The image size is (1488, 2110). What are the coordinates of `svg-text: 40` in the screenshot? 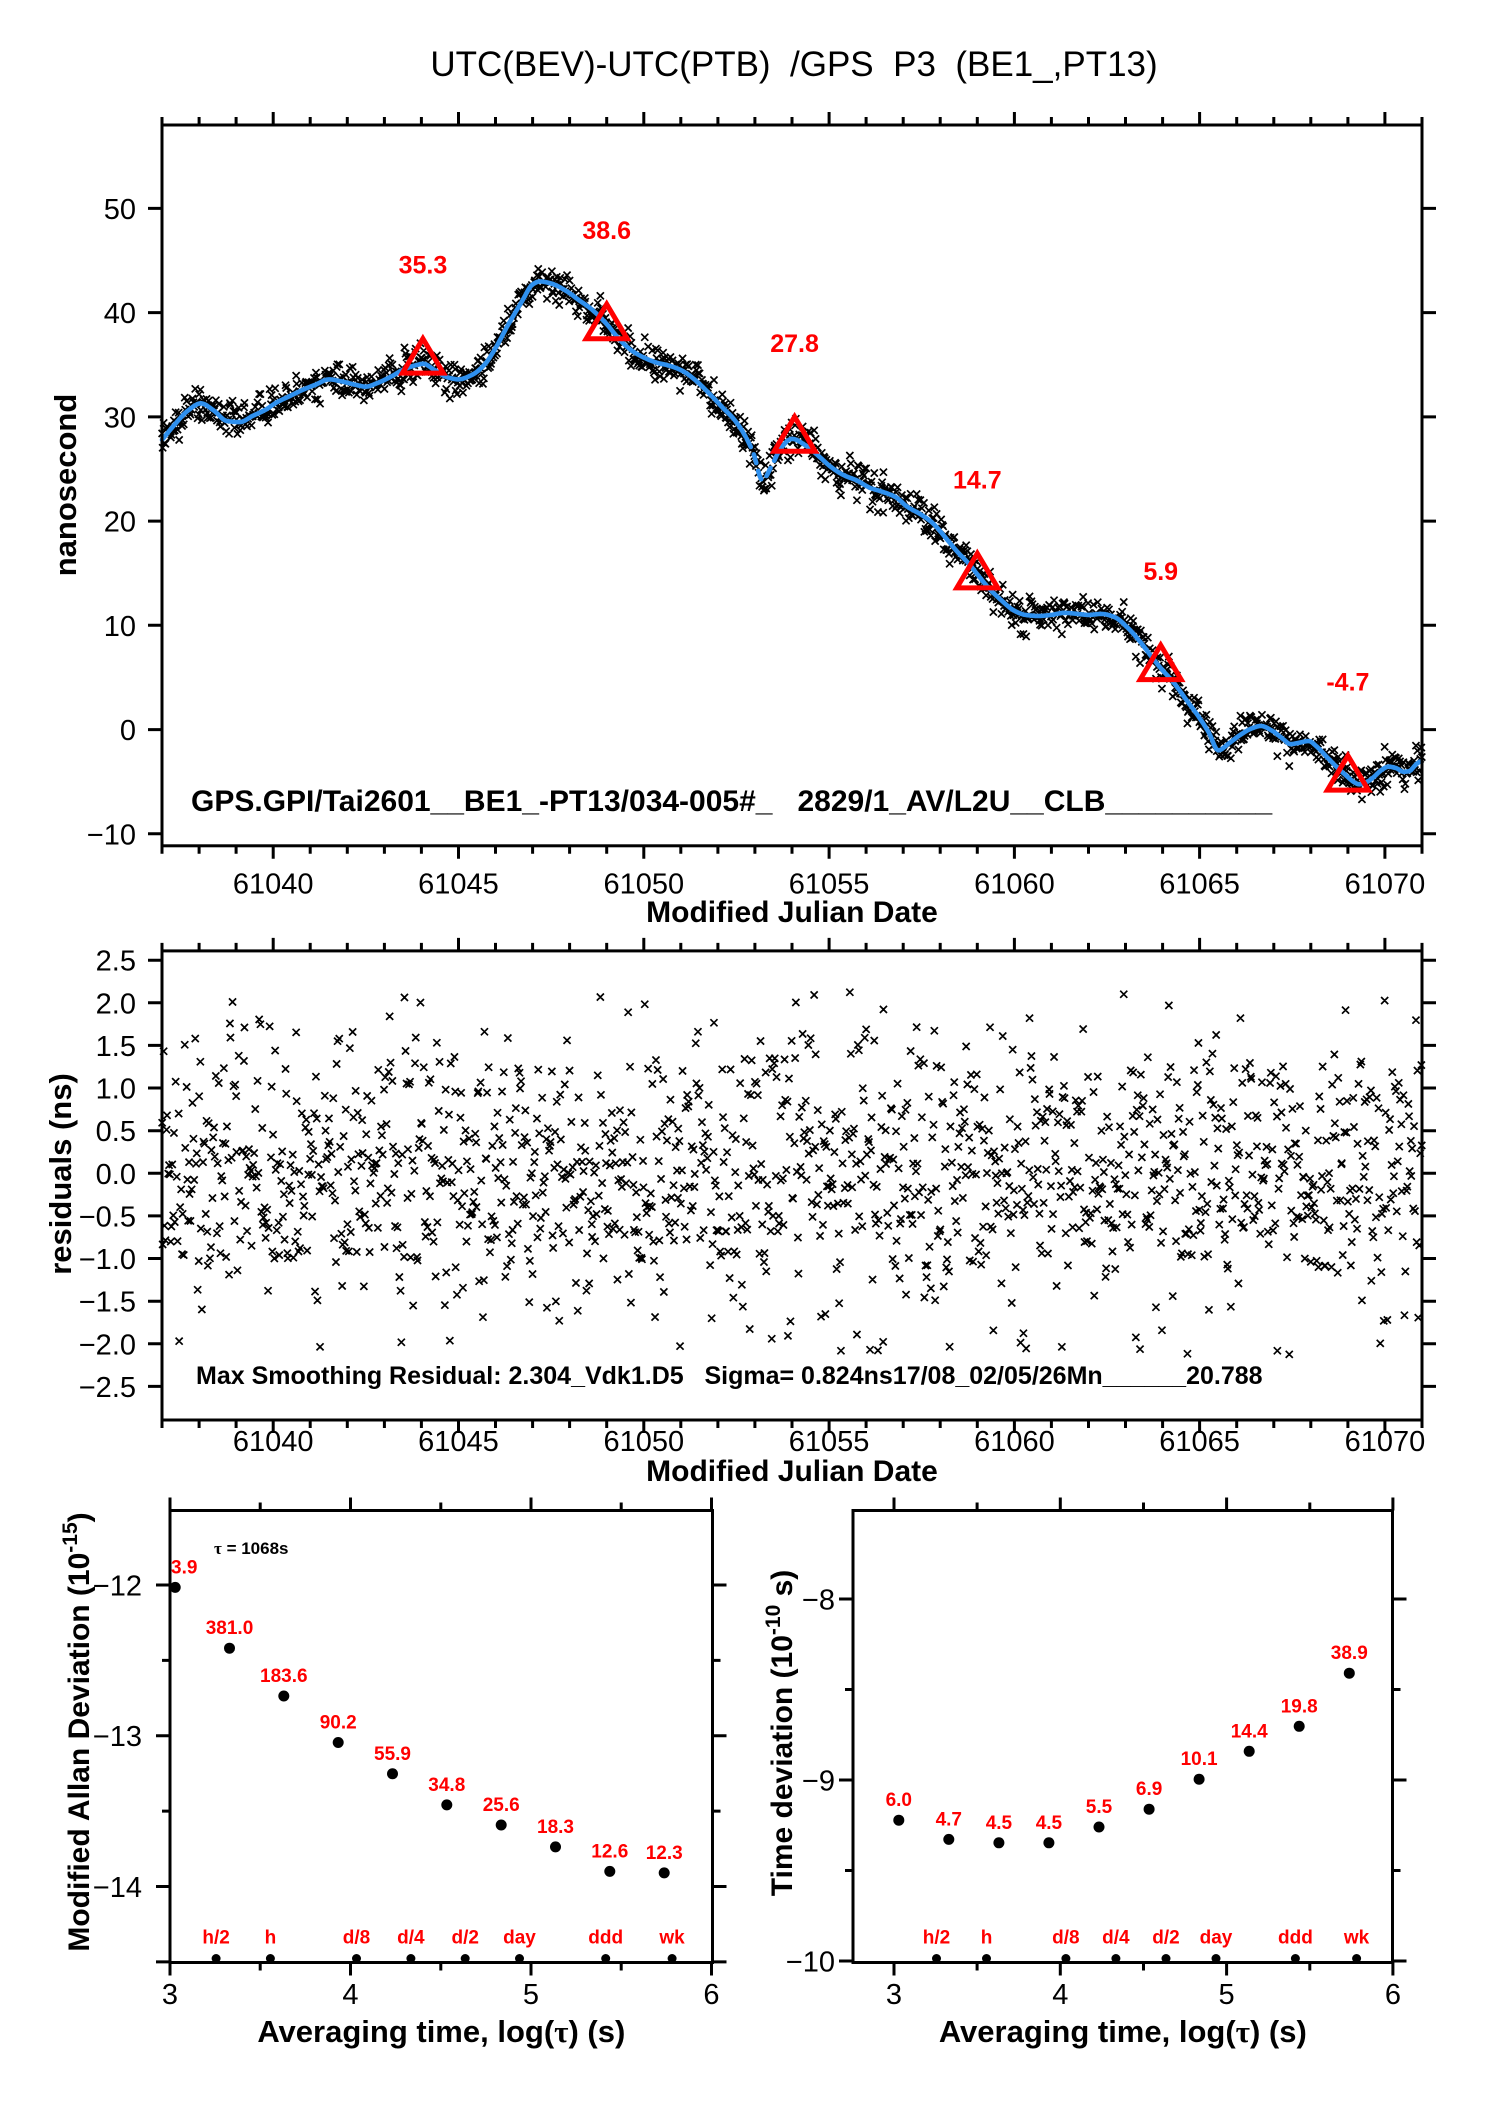 It's located at (120, 314).